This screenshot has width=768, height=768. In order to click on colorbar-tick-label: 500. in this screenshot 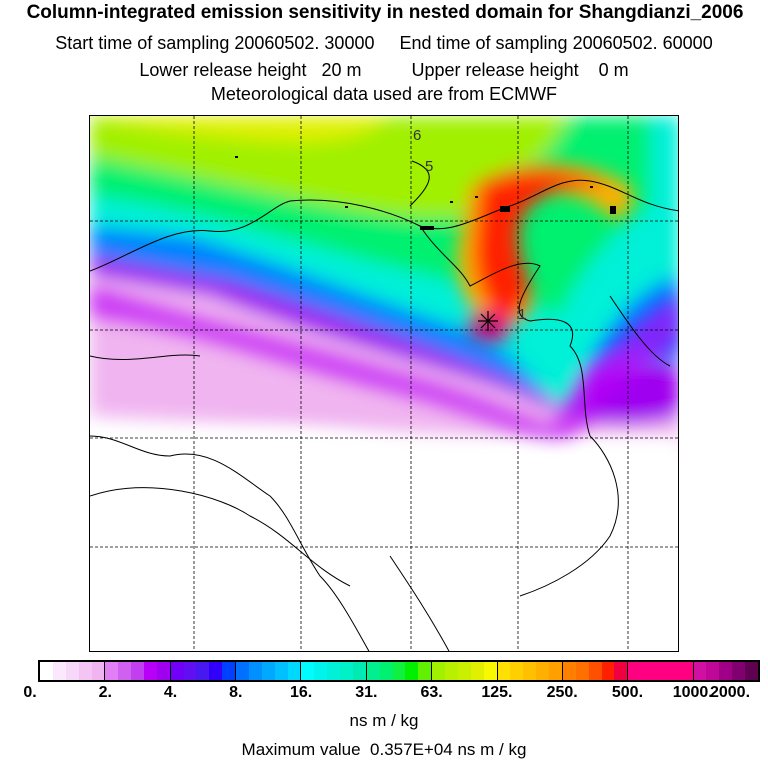, I will do `click(627, 692)`.